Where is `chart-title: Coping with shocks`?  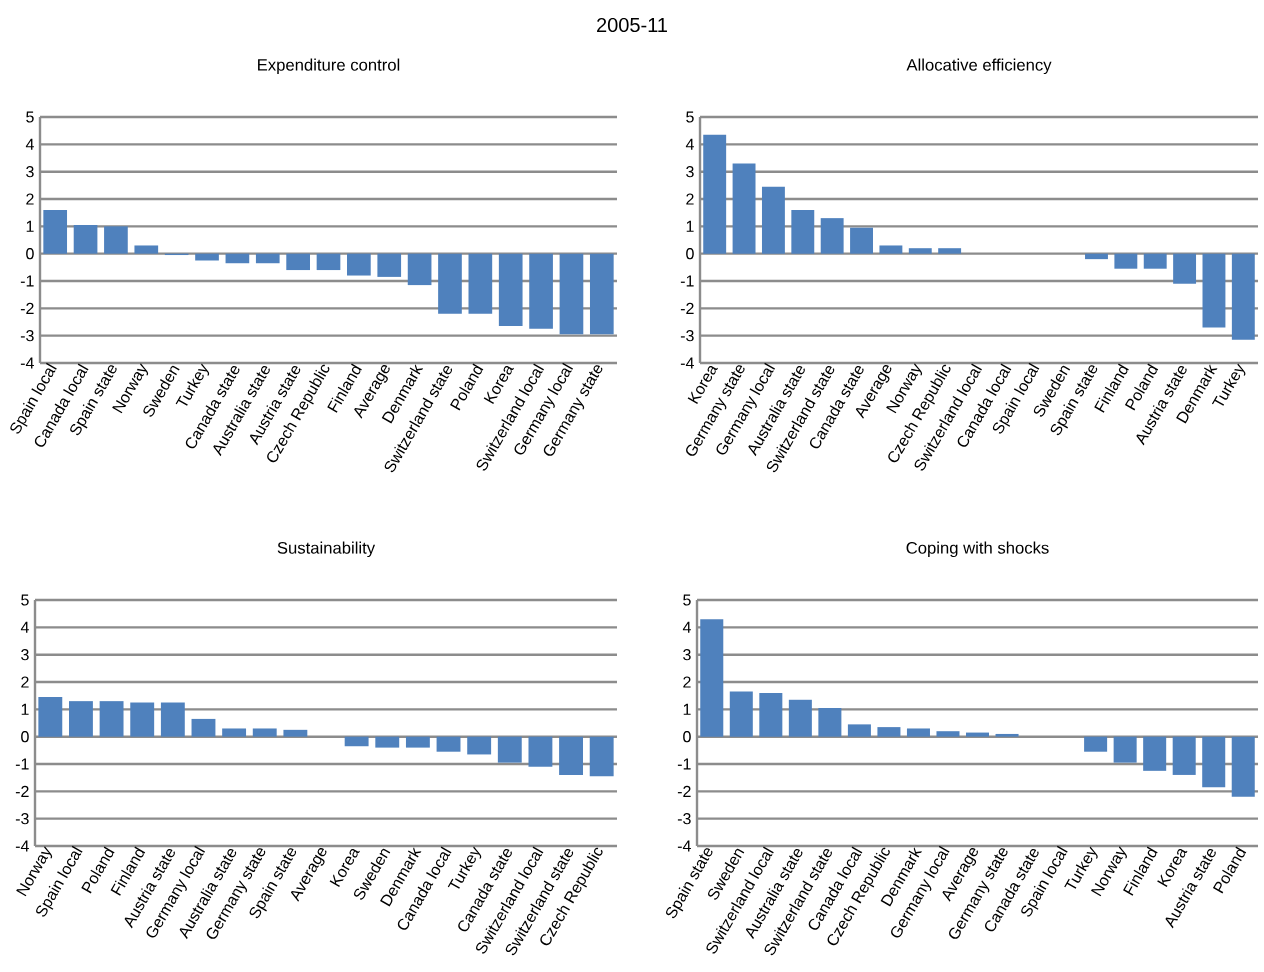
chart-title: Coping with shocks is located at coordinates (977, 549).